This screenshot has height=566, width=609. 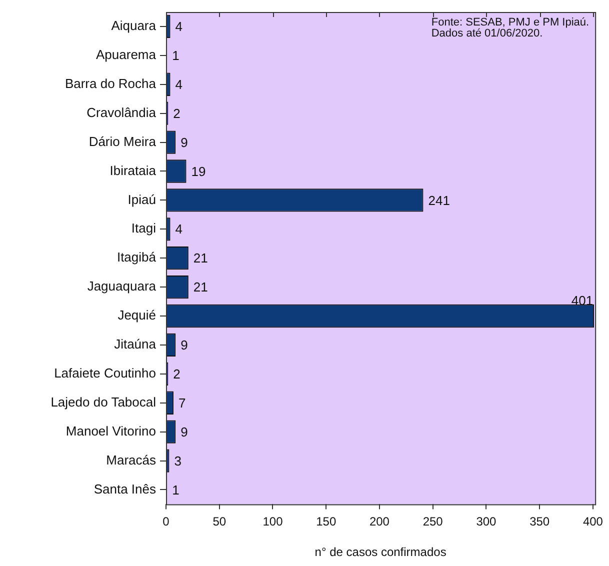 I want to click on x-tick-label: 50, so click(x=219, y=521).